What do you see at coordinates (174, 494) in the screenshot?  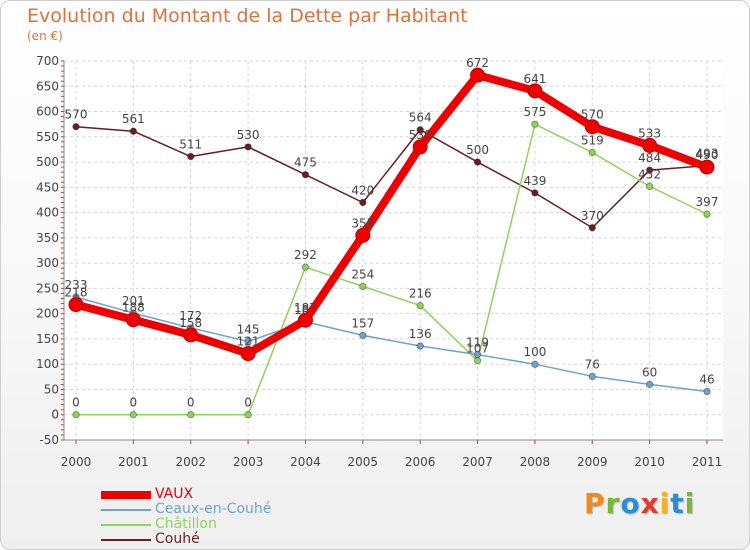 I see `legend-label: VAUX` at bounding box center [174, 494].